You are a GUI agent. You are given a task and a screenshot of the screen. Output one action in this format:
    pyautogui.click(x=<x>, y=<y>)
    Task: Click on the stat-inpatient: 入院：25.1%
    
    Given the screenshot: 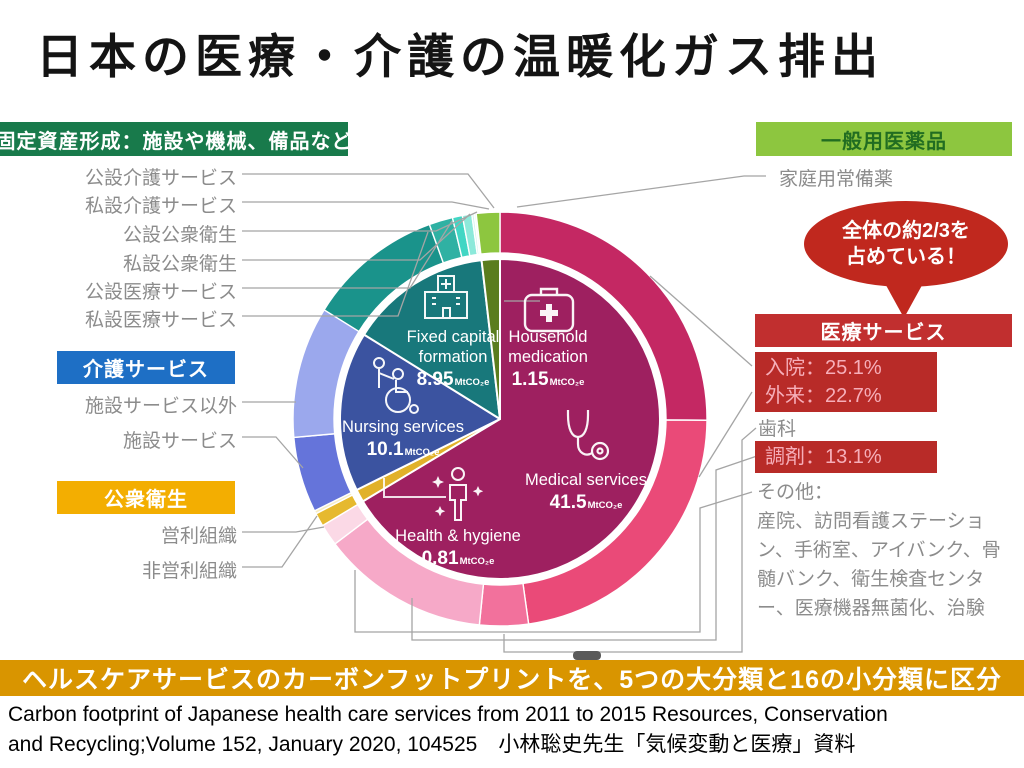 What is the action you would take?
    pyautogui.click(x=823, y=368)
    